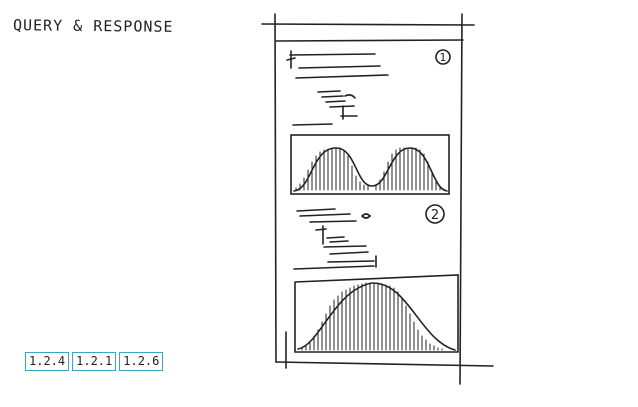 The width and height of the screenshot is (638, 407). Describe the element at coordinates (368, 24) in the screenshot. I see `frame-top-line` at that location.